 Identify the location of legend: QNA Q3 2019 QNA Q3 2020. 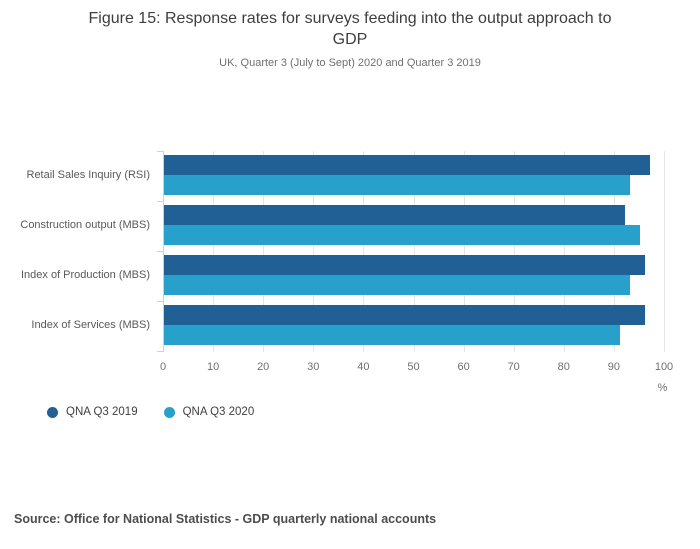
(150, 412).